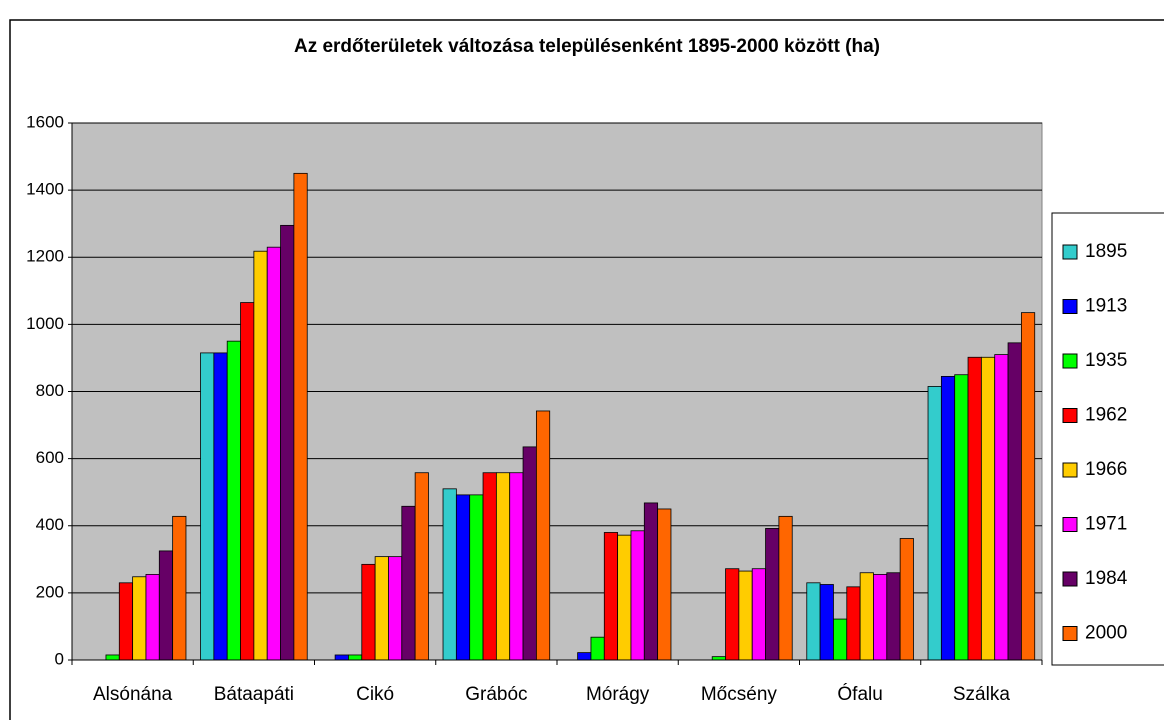 This screenshot has width=1164, height=720. I want to click on legend-label: 1935, so click(1106, 360).